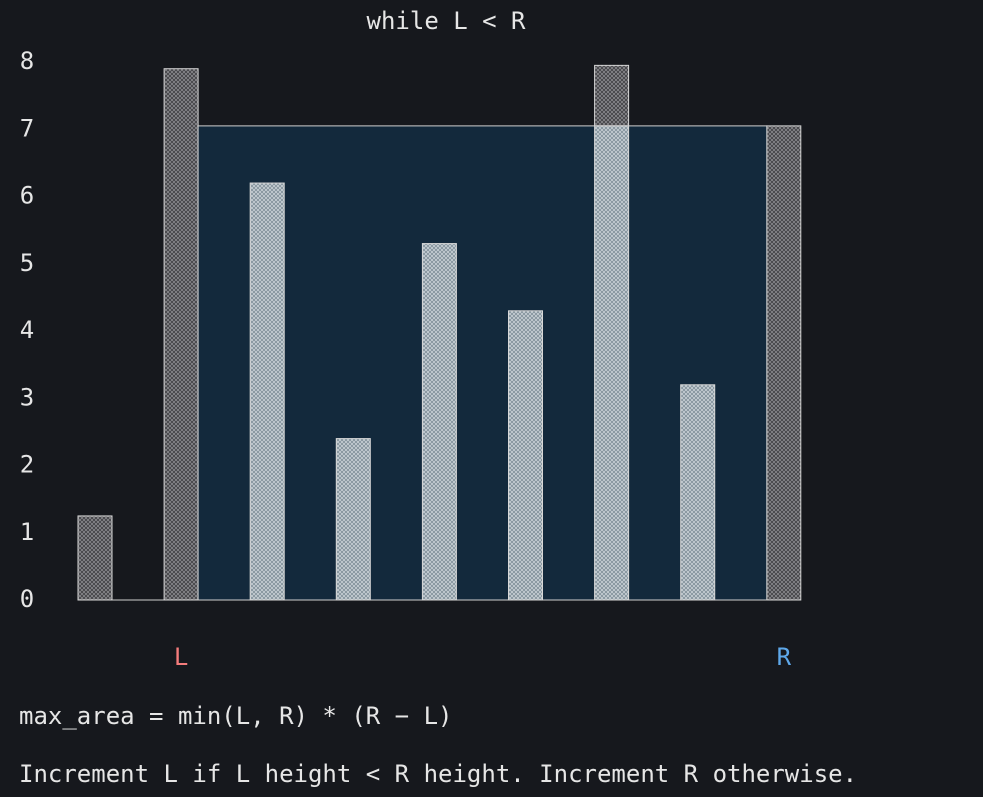 The height and width of the screenshot is (797, 983). Describe the element at coordinates (27, 128) in the screenshot. I see `y-tick-label: 7` at that location.